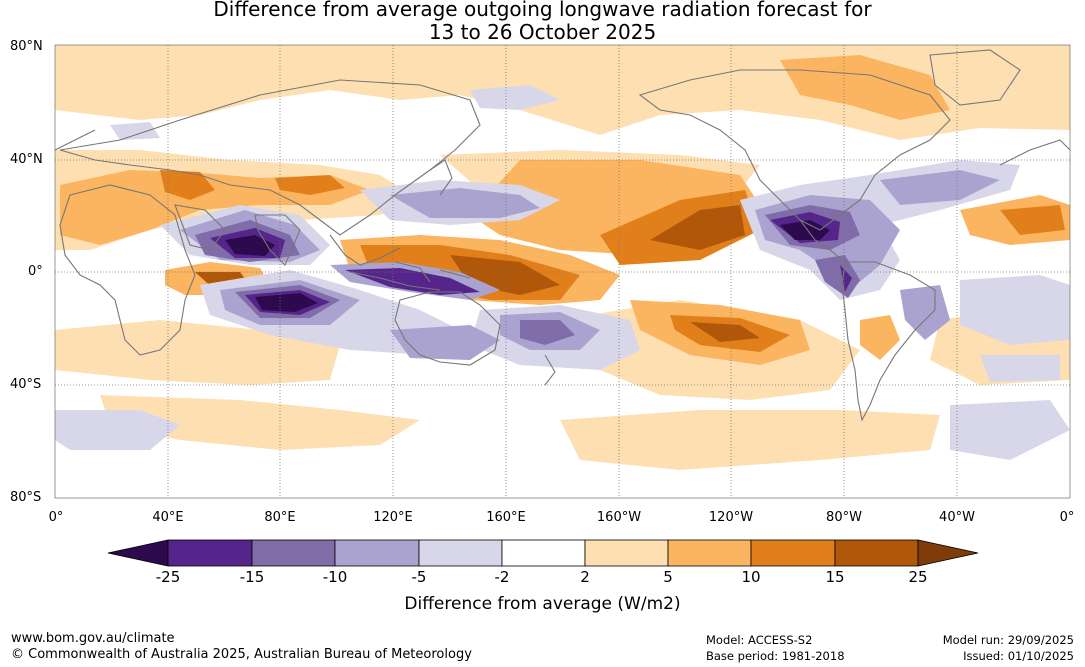 The height and width of the screenshot is (667, 1085). Describe the element at coordinates (26, 46) in the screenshot. I see `lat-label-80n: 80°N` at that location.